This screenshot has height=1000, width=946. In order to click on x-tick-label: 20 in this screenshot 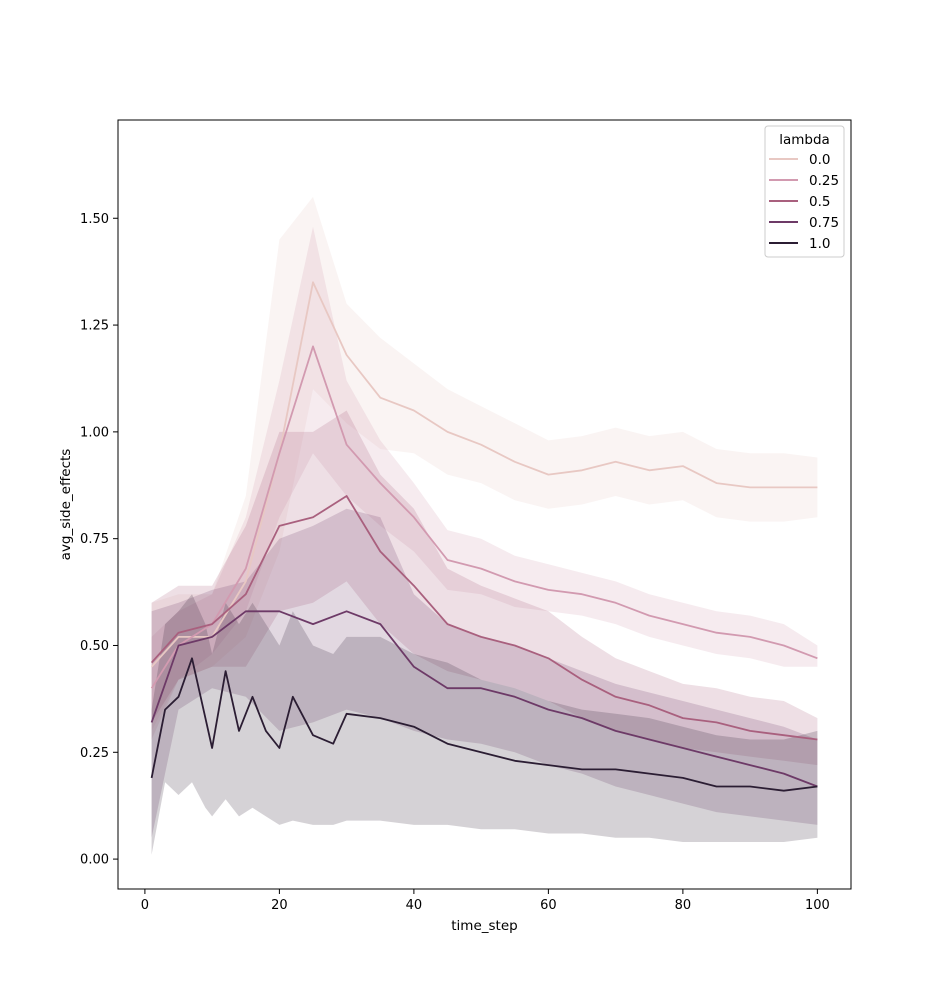, I will do `click(279, 905)`.